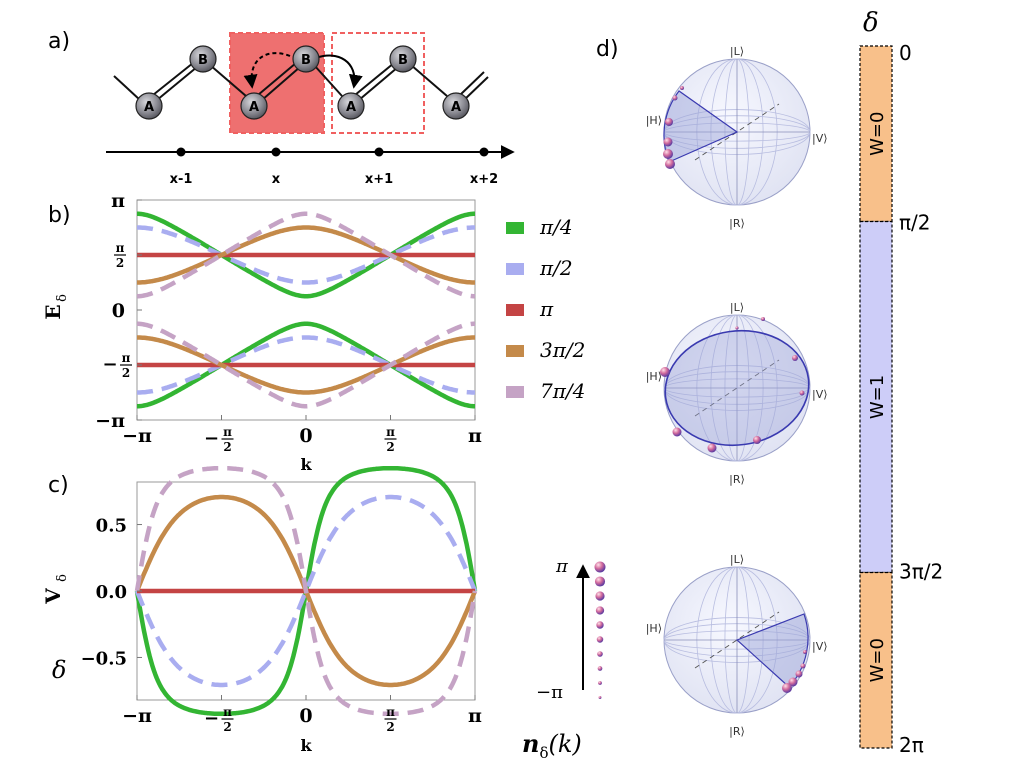 The width and height of the screenshot is (1024, 768). What do you see at coordinates (276, 152) in the screenshot?
I see `position-dot` at bounding box center [276, 152].